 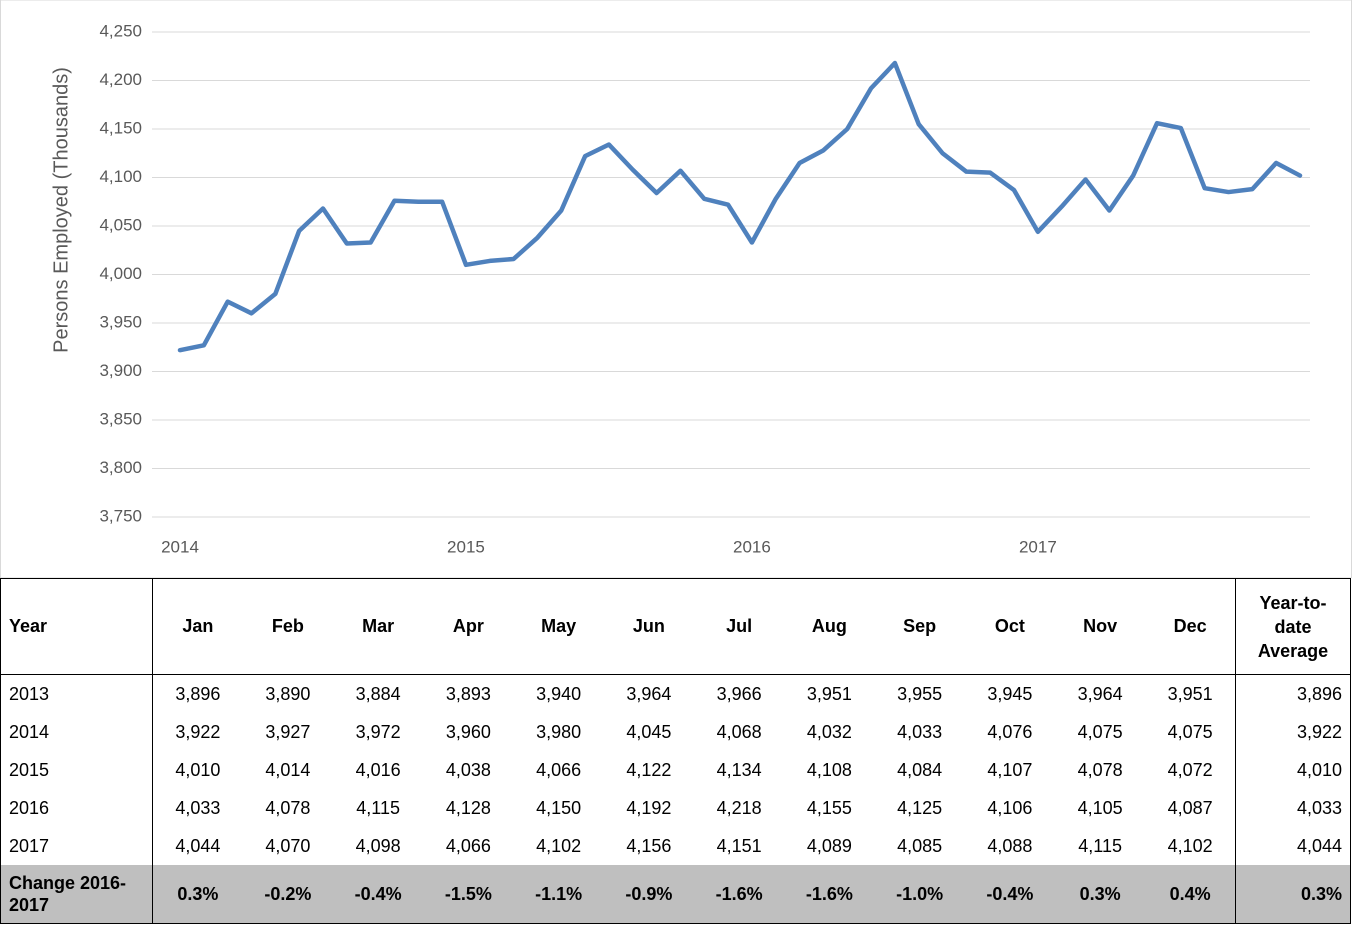 What do you see at coordinates (829, 845) in the screenshot?
I see `table-cell: 4,089` at bounding box center [829, 845].